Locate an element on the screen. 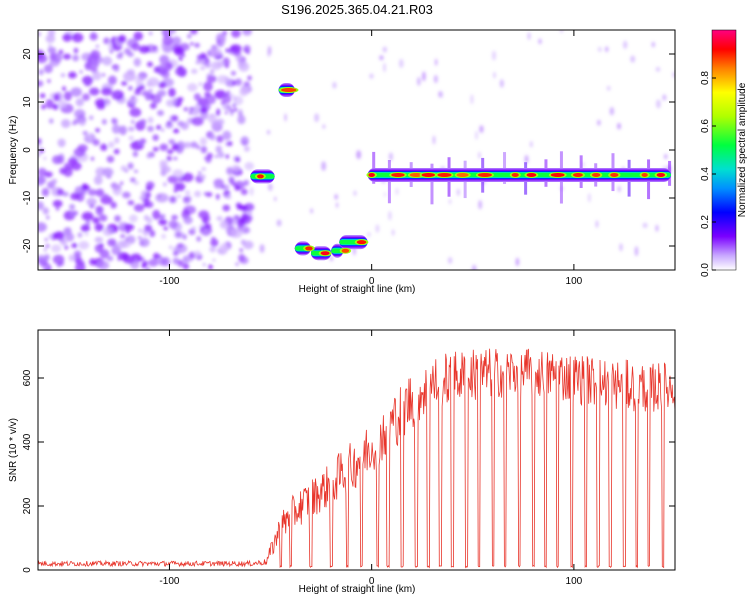  colorbar-gradient is located at coordinates (724, 150).